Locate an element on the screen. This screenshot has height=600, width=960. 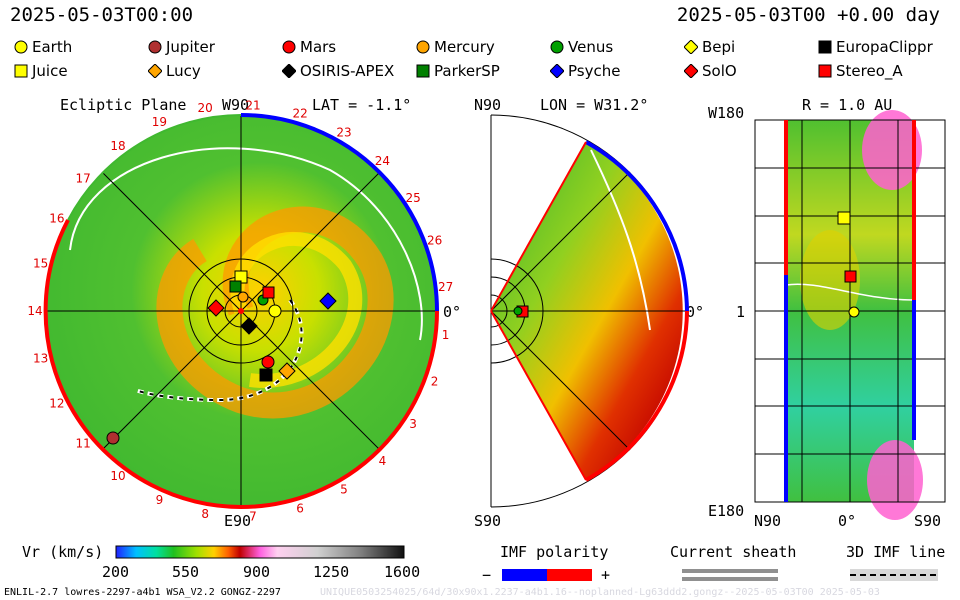
legend-label: EuropaClippr is located at coordinates (884, 47).